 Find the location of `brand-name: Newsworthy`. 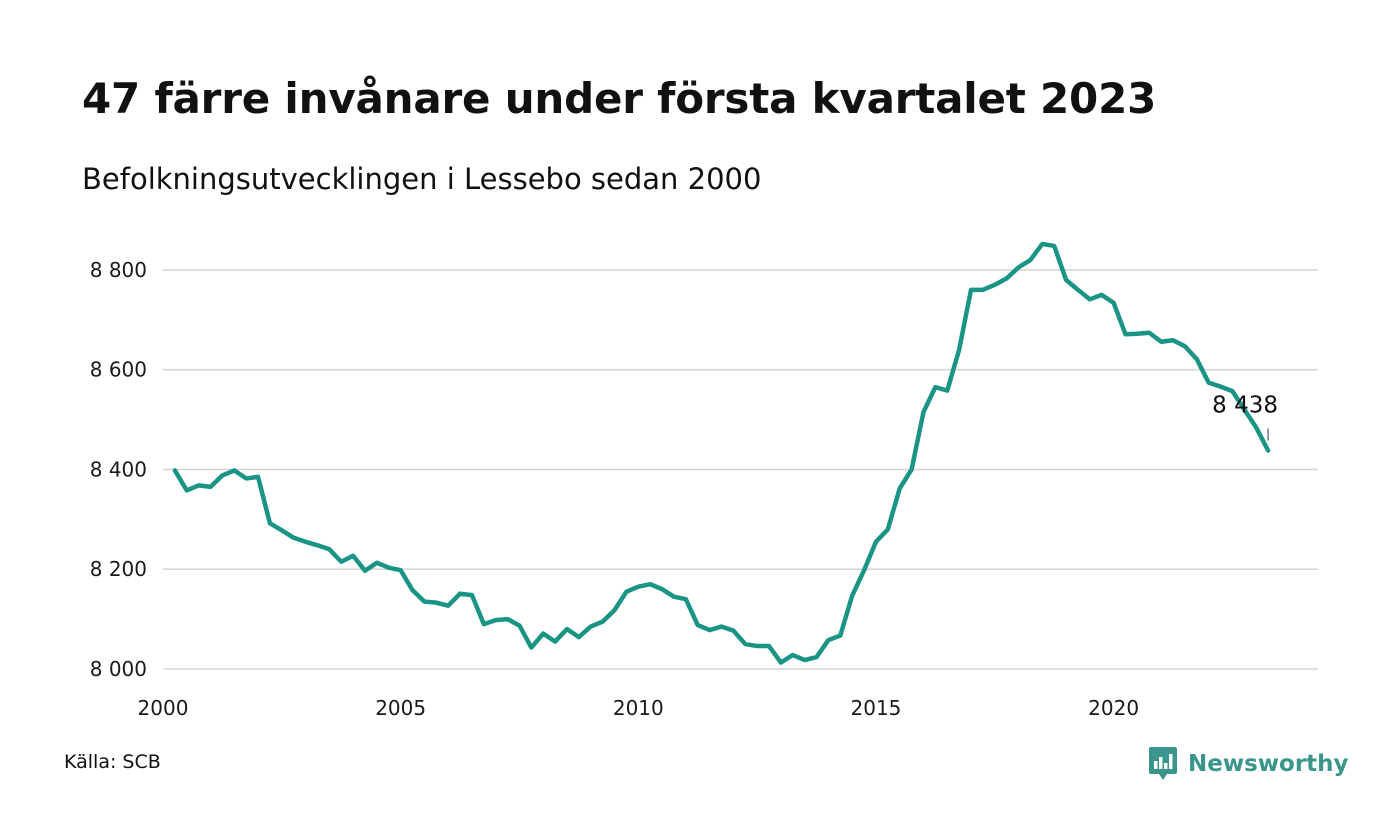

brand-name: Newsworthy is located at coordinates (1268, 764).